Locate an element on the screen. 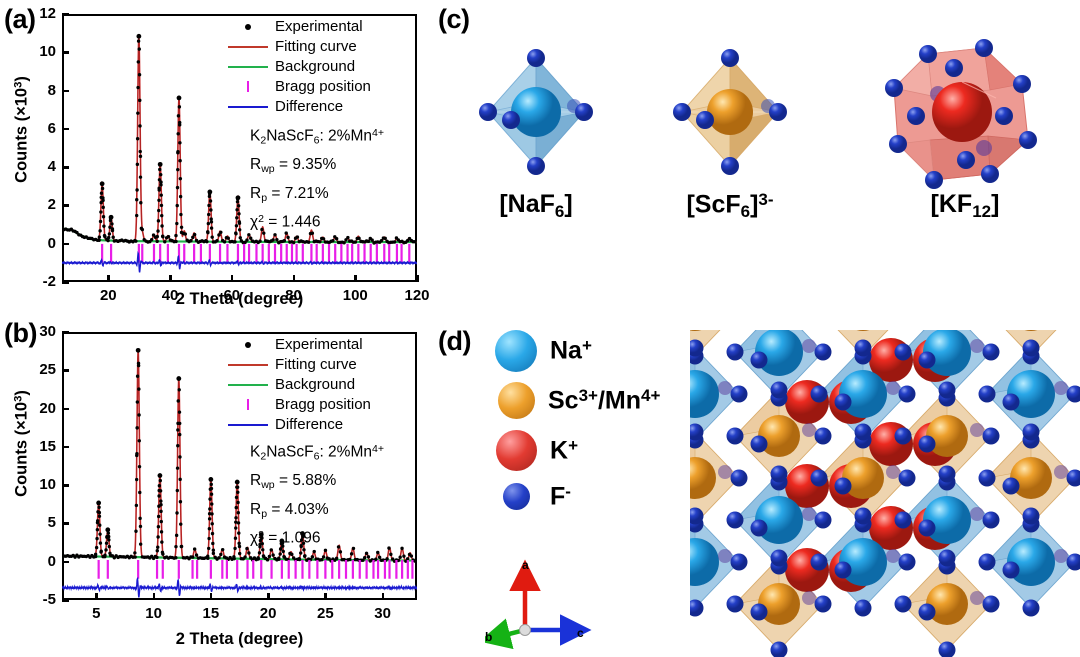 The image size is (1080, 657). f-sphere-icon is located at coordinates (516, 497).